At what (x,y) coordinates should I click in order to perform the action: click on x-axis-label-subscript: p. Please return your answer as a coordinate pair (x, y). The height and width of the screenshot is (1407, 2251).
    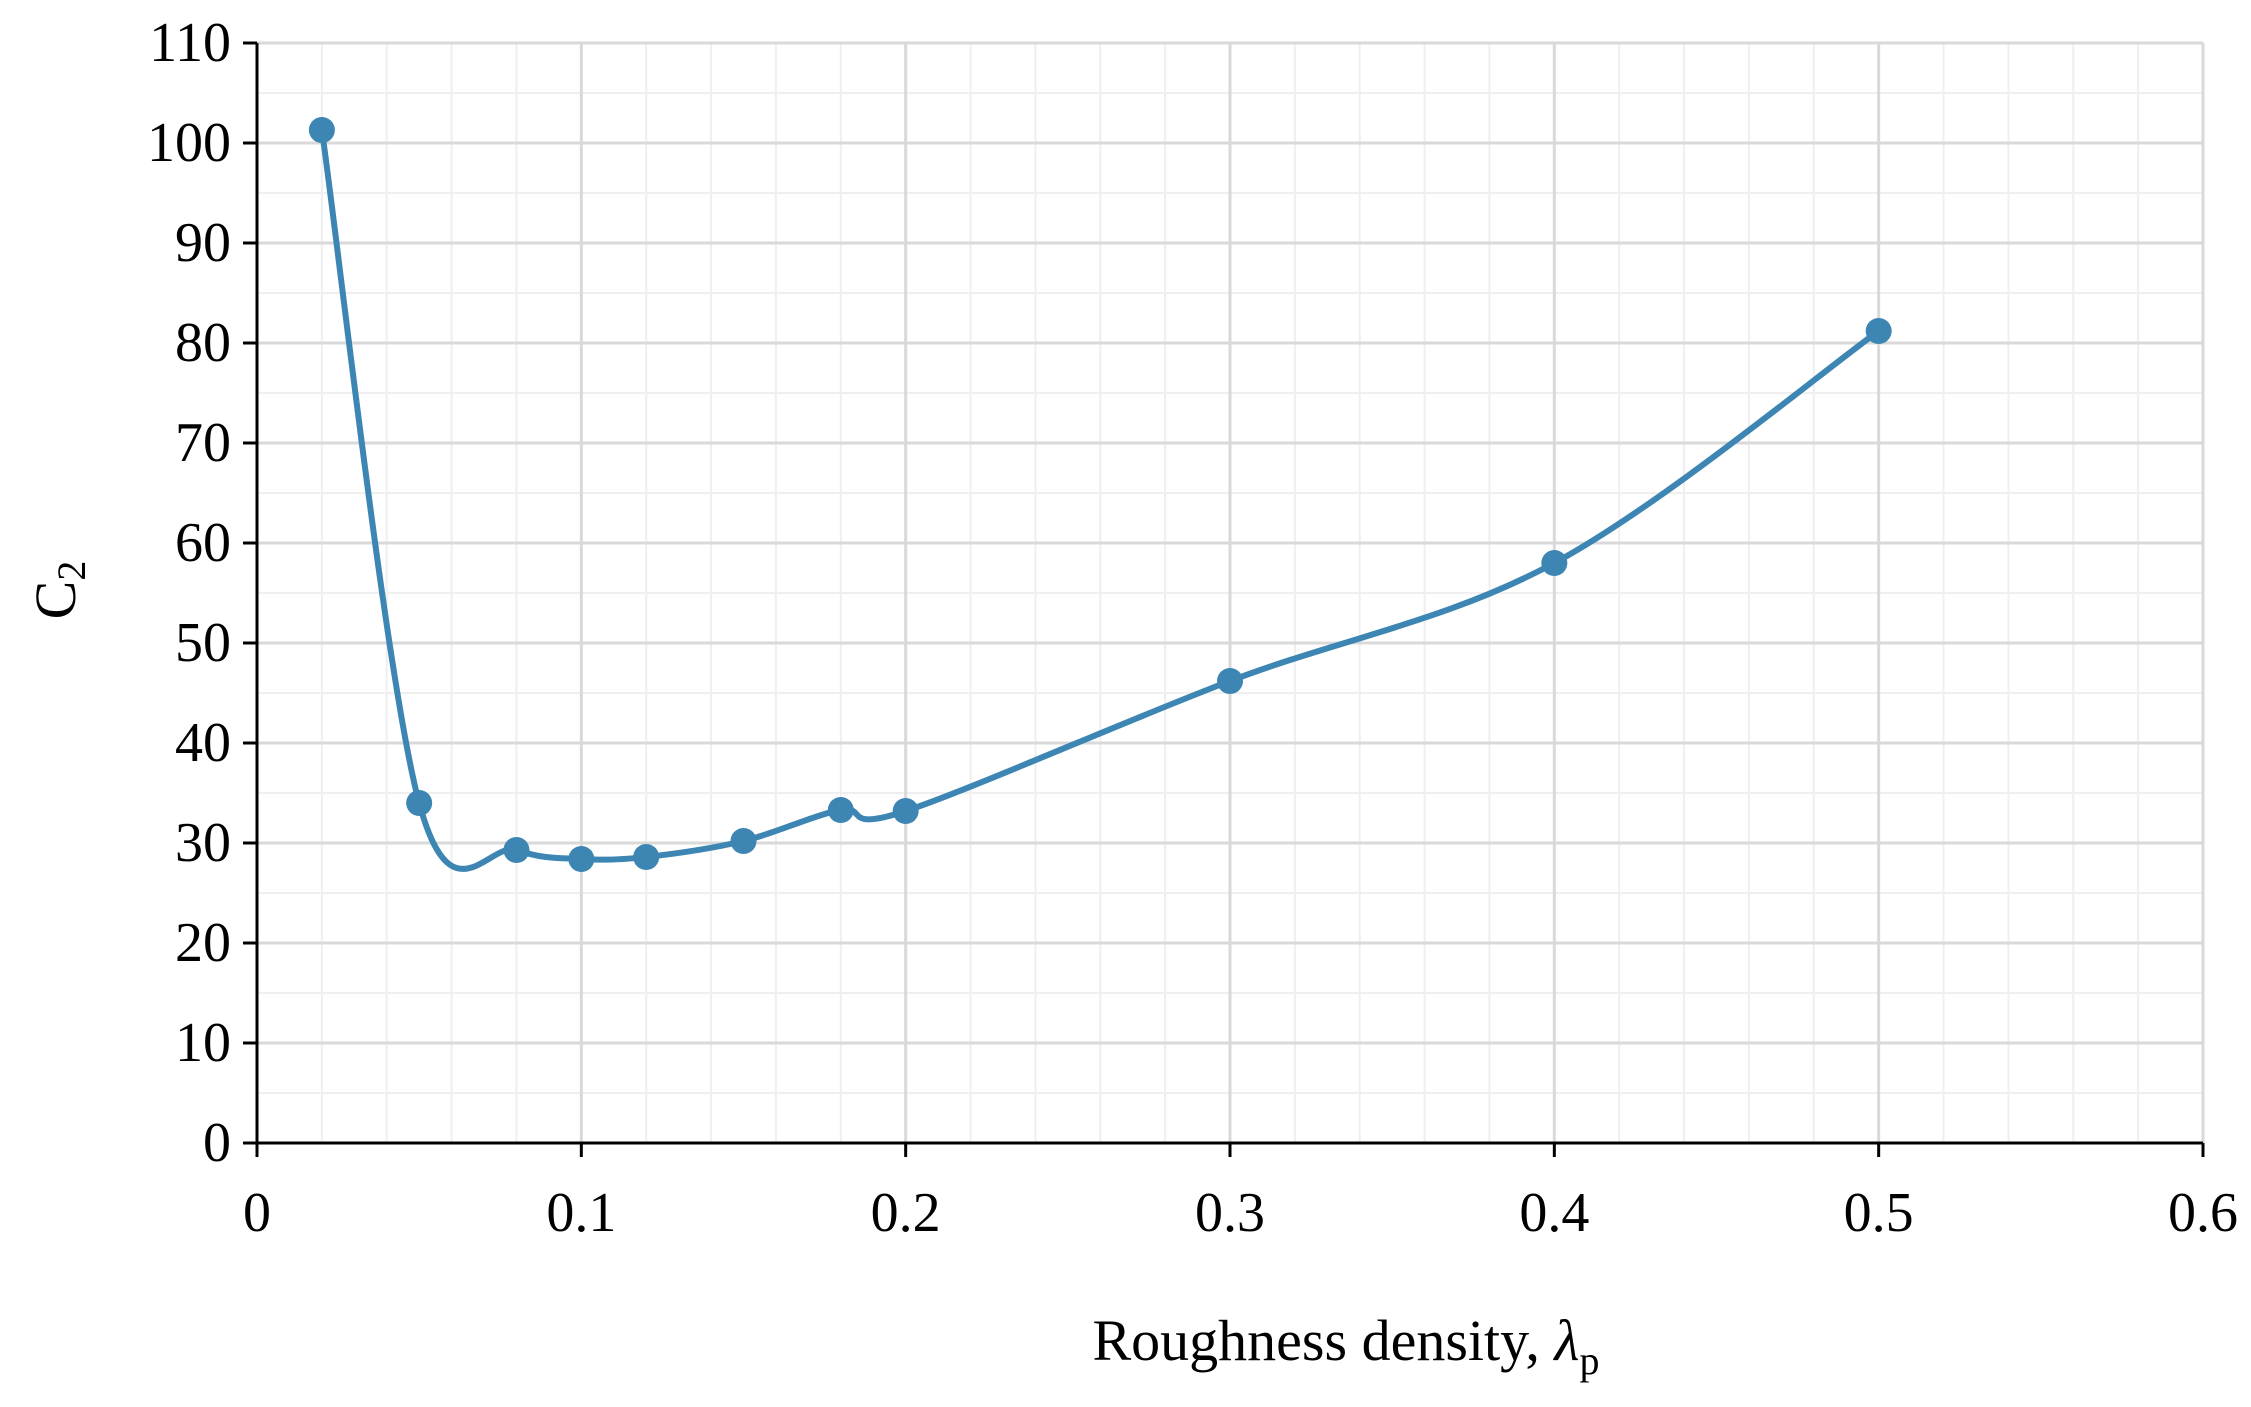
    Looking at the image, I should click on (1589, 1360).